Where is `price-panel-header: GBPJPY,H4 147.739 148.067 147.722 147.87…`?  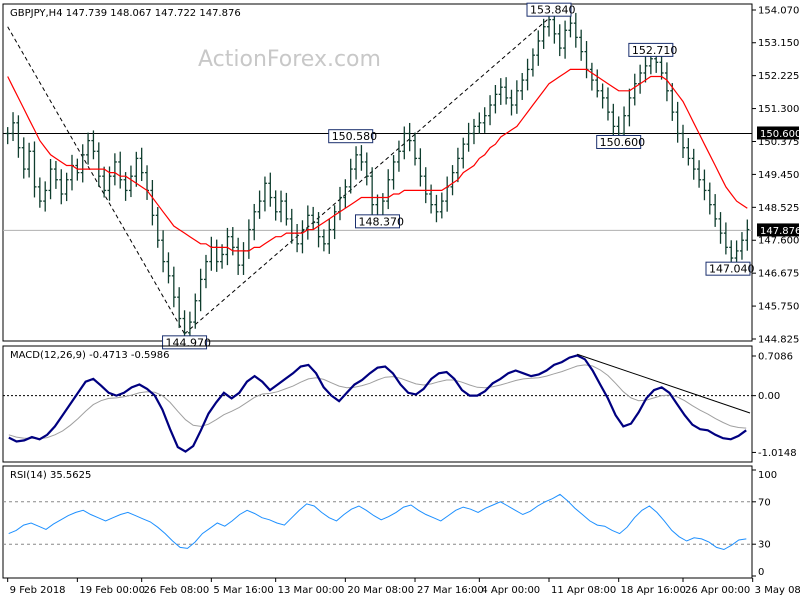 price-panel-header: GBPJPY,H4 147.739 148.067 147.722 147.87… is located at coordinates (125, 13).